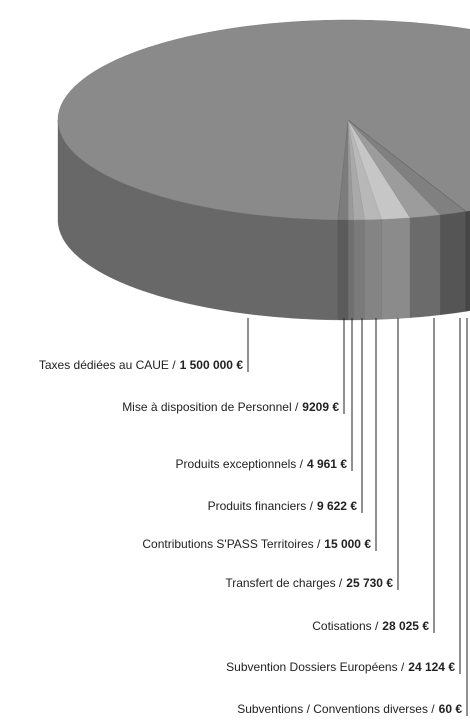 This screenshot has height=720, width=470. What do you see at coordinates (327, 464) in the screenshot?
I see `value-label: 4 961 €` at bounding box center [327, 464].